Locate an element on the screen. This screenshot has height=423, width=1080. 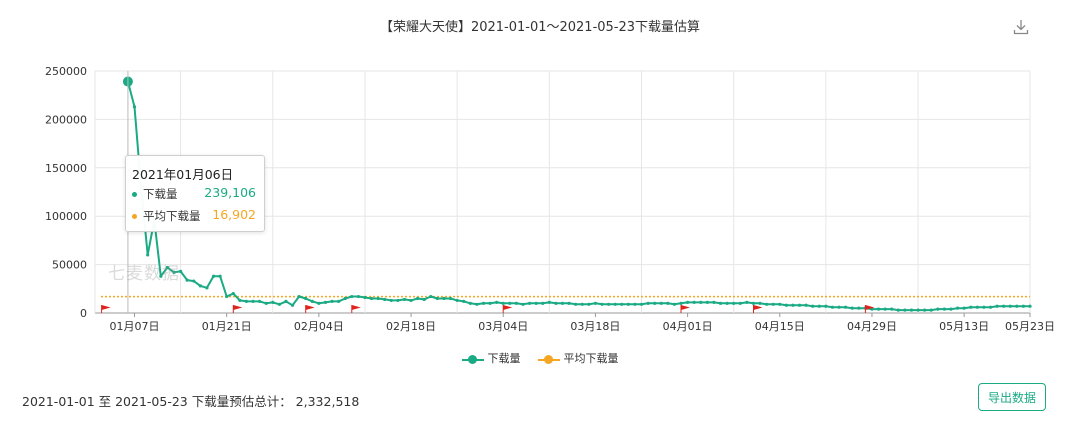
legend-label-download: 下载量 is located at coordinates (504, 358).